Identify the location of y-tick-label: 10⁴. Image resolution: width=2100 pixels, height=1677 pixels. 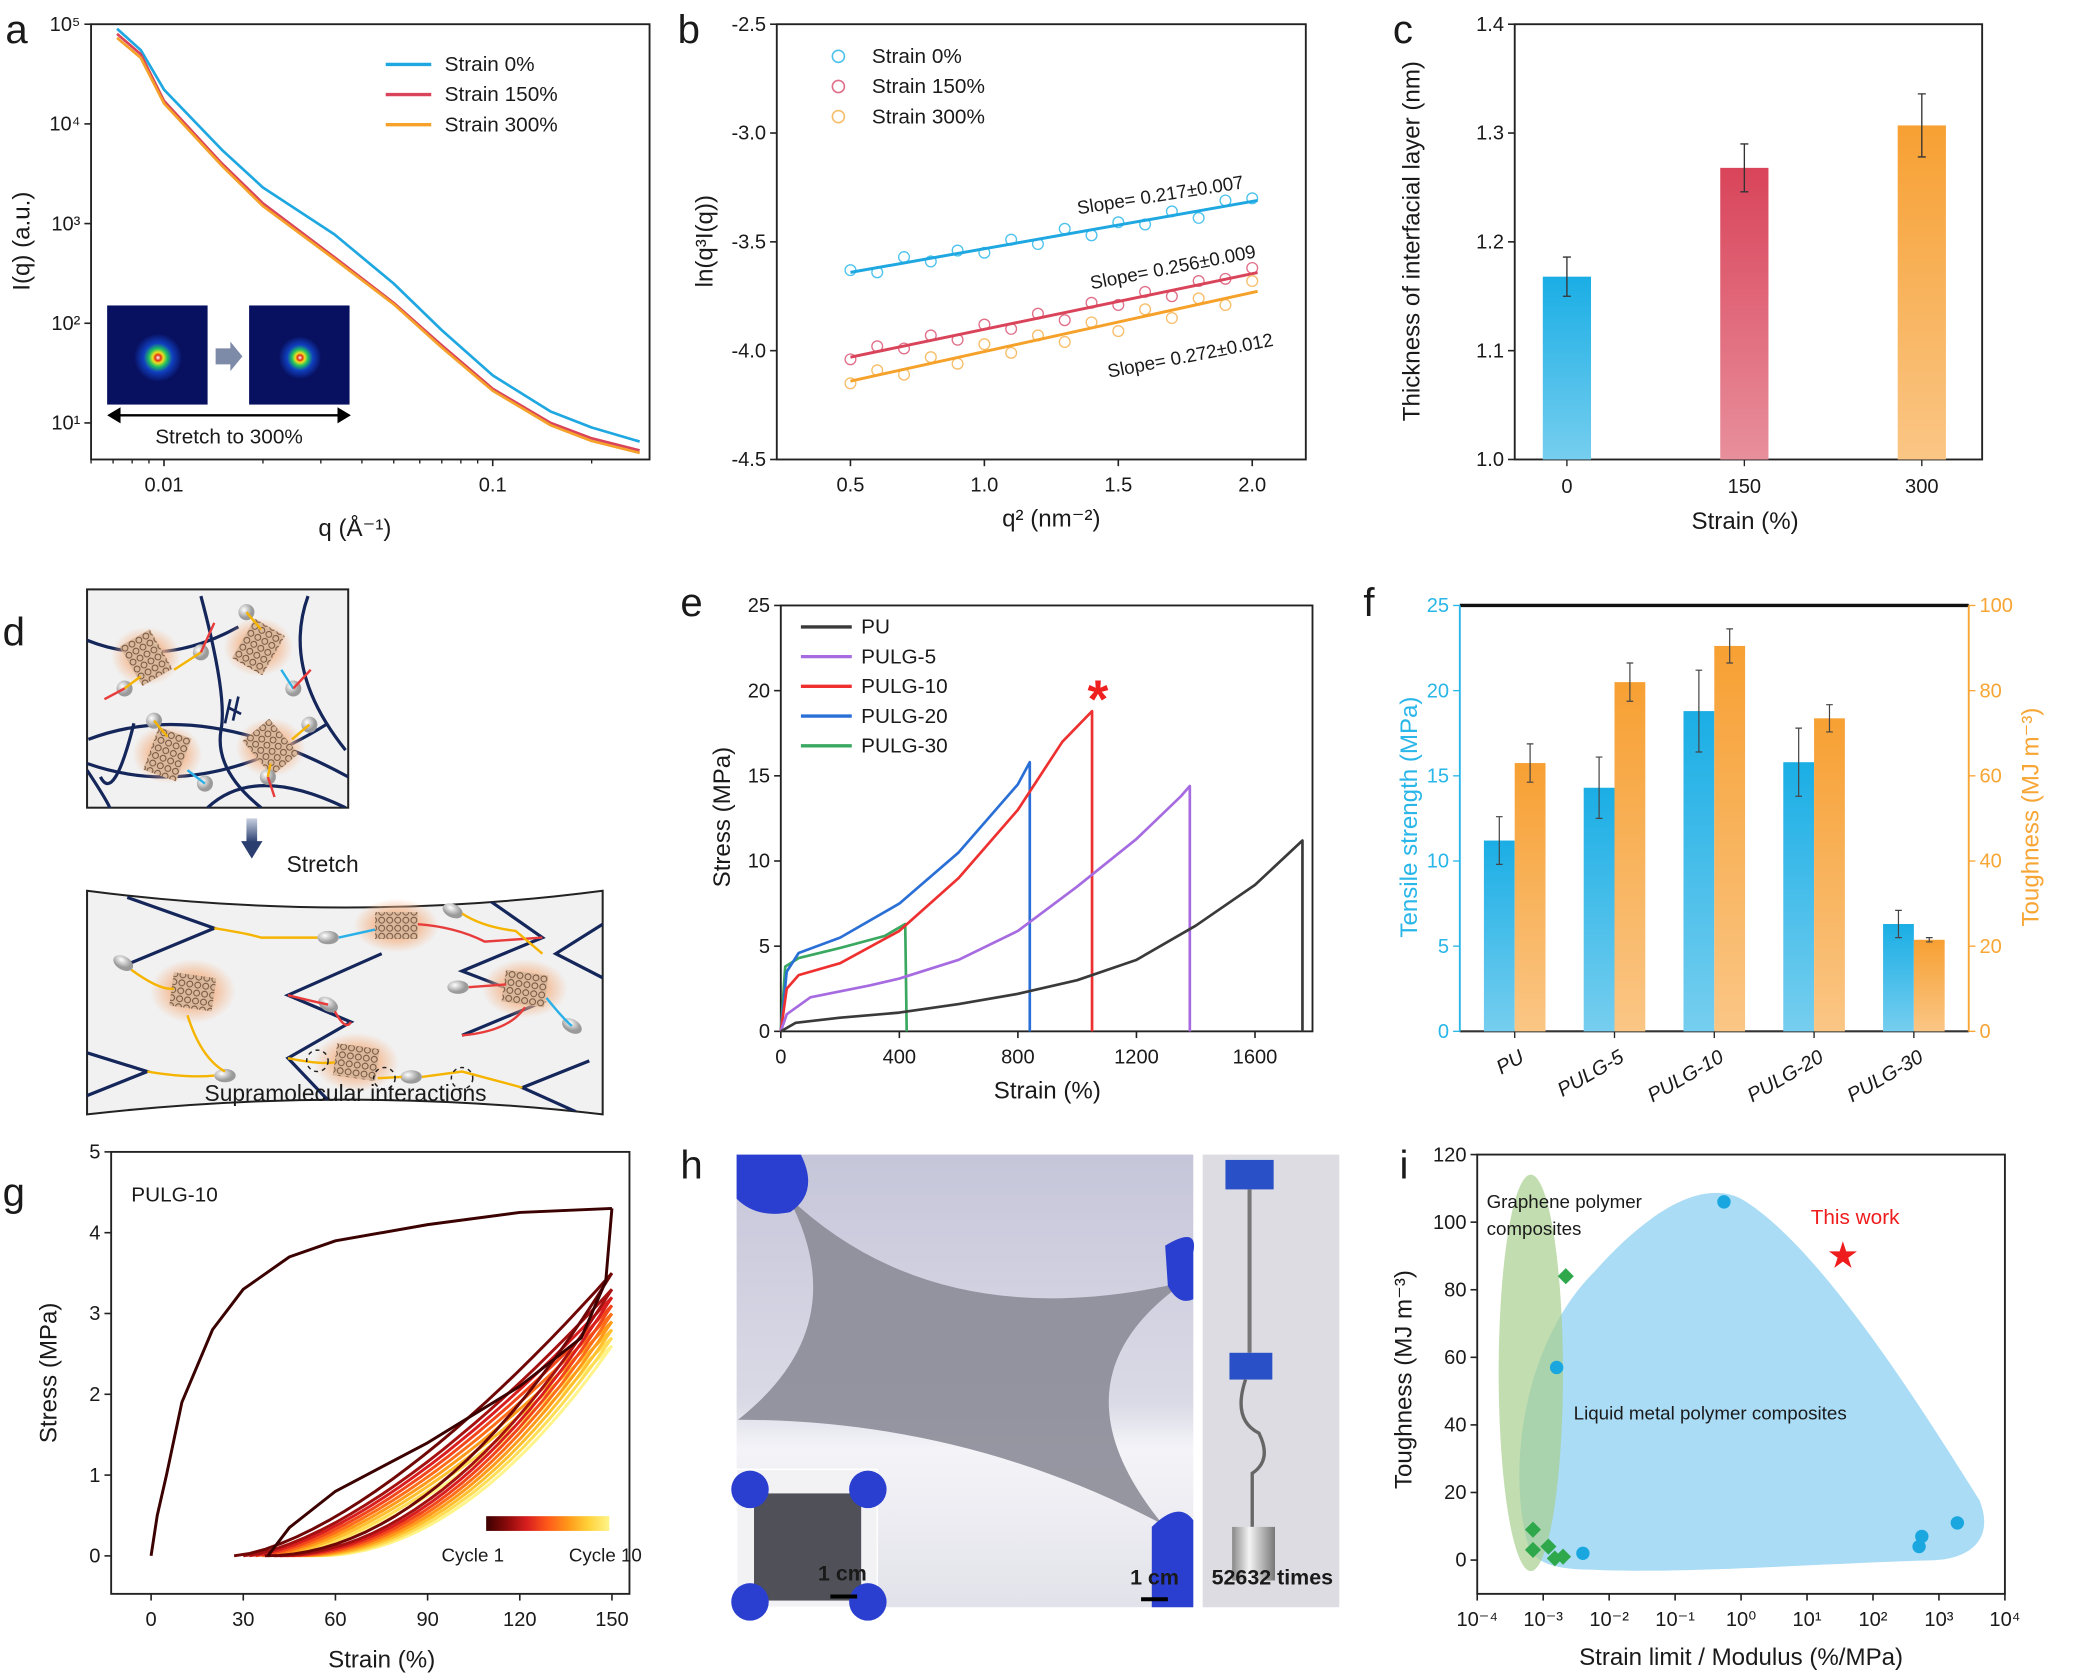
(64, 125).